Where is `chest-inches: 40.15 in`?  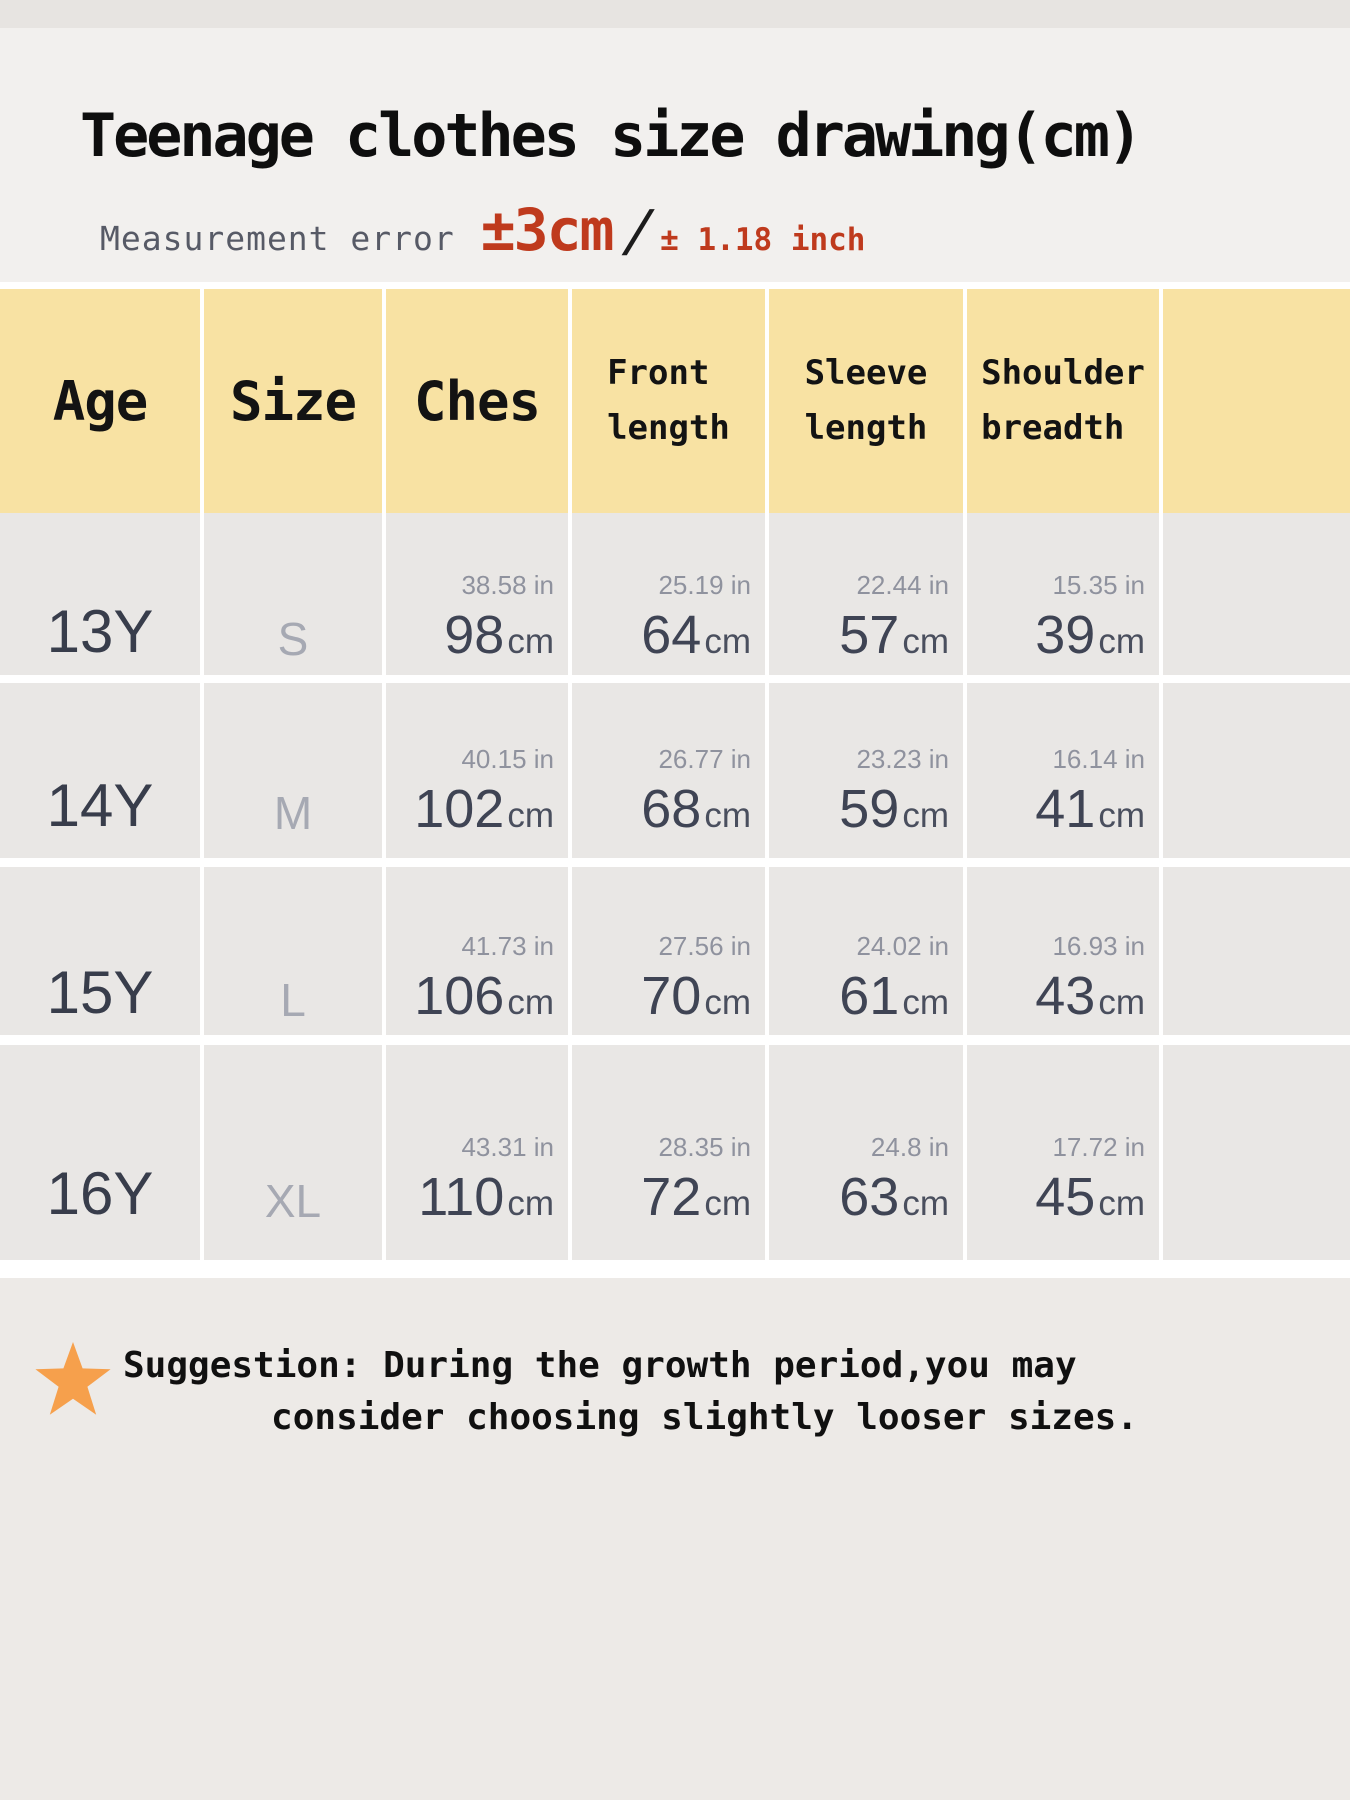 chest-inches: 40.15 in is located at coordinates (507, 759).